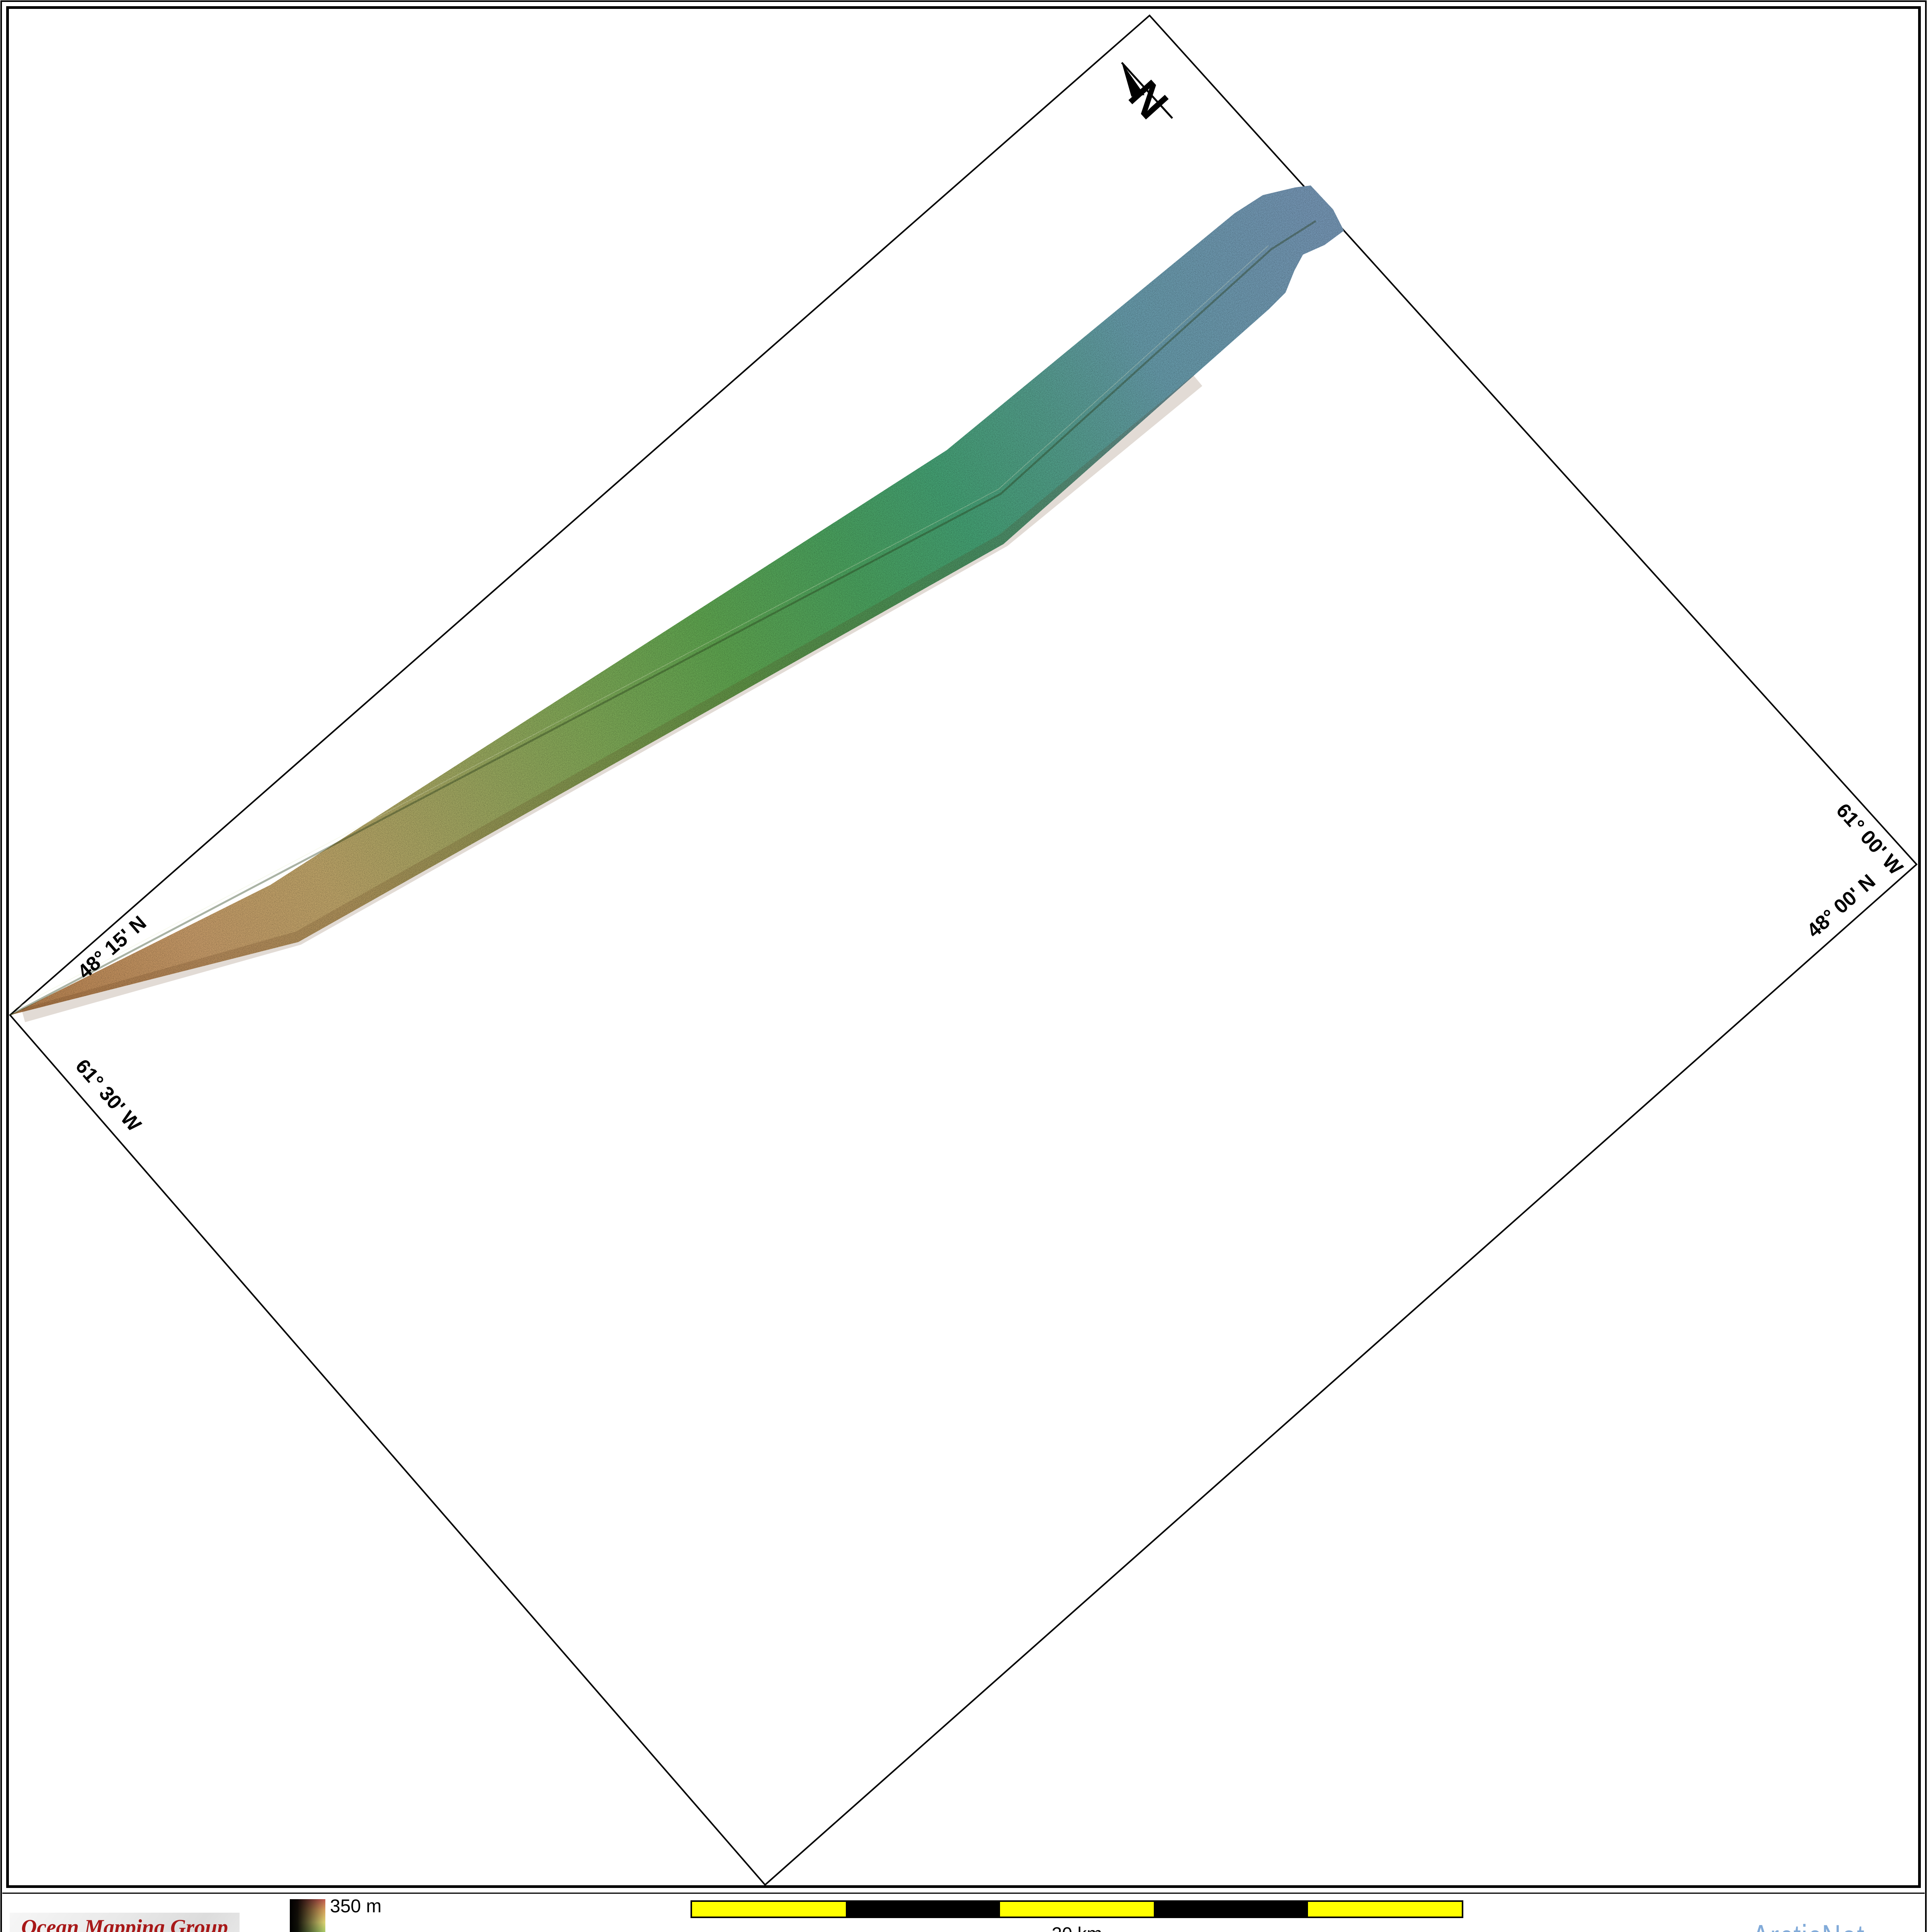 The image size is (1927, 1932). What do you see at coordinates (1133, 80) in the screenshot?
I see `north-arrow-head` at bounding box center [1133, 80].